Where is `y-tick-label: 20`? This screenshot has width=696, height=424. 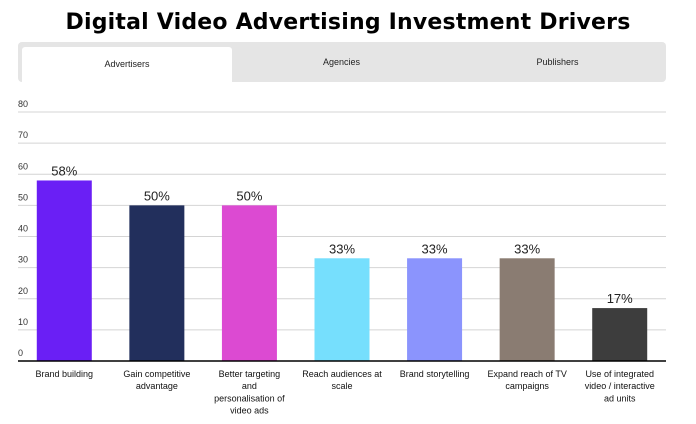 y-tick-label: 20 is located at coordinates (23, 291).